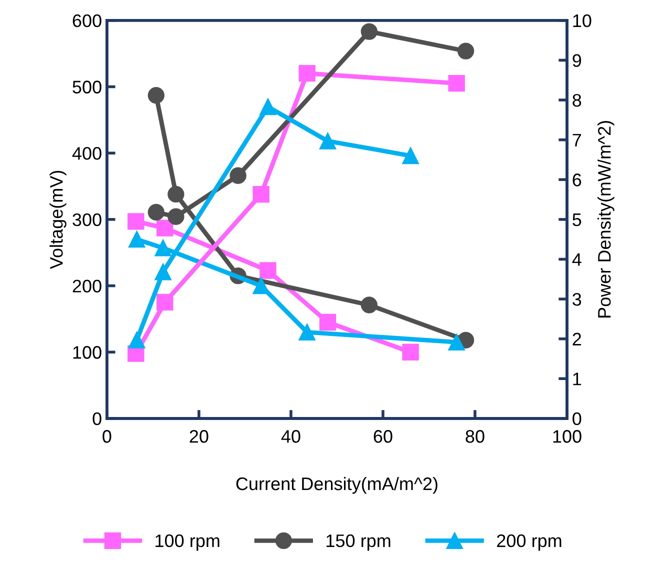  What do you see at coordinates (188, 542) in the screenshot?
I see `legend-label: 100 rpm` at bounding box center [188, 542].